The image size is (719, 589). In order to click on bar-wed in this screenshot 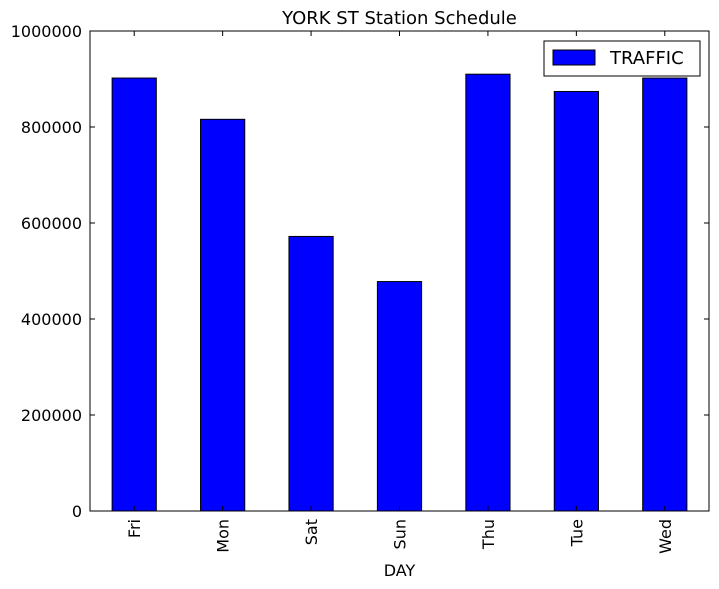, I will do `click(665, 294)`.